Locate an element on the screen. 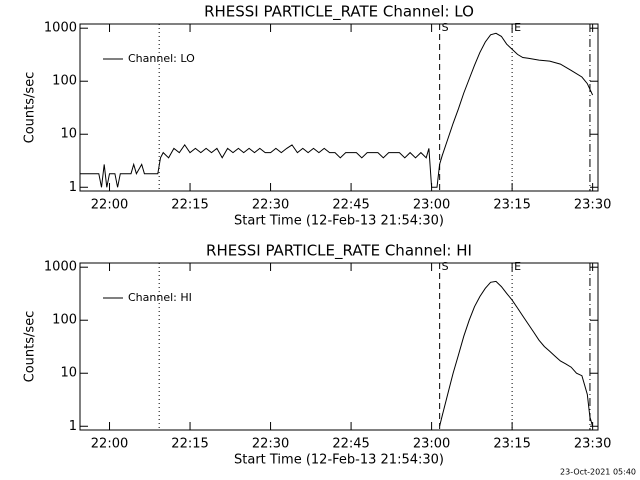  legend-label: Channel: HI is located at coordinates (160, 297).